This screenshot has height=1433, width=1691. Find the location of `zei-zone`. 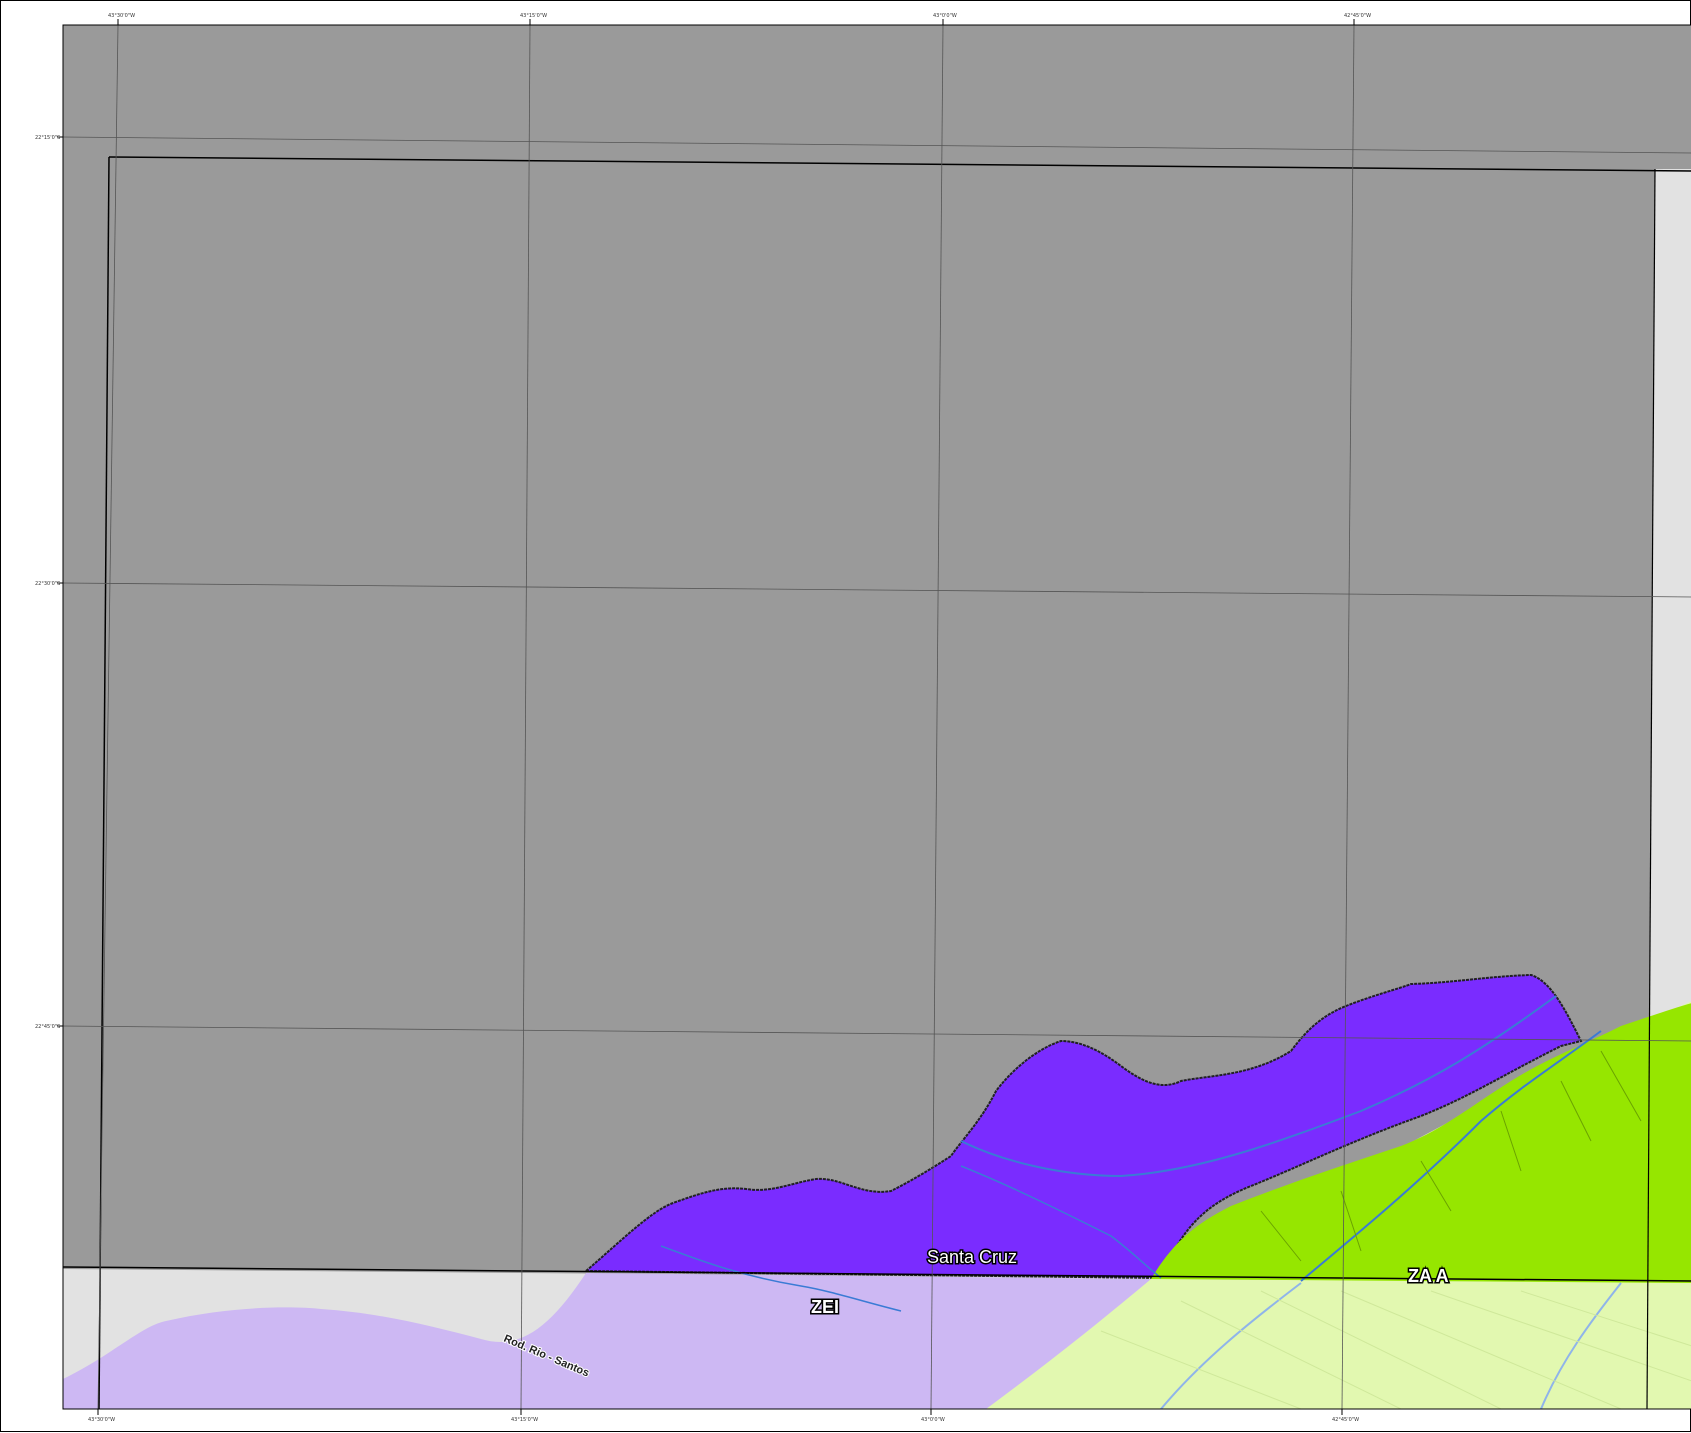

zei-zone is located at coordinates (607, 1341).